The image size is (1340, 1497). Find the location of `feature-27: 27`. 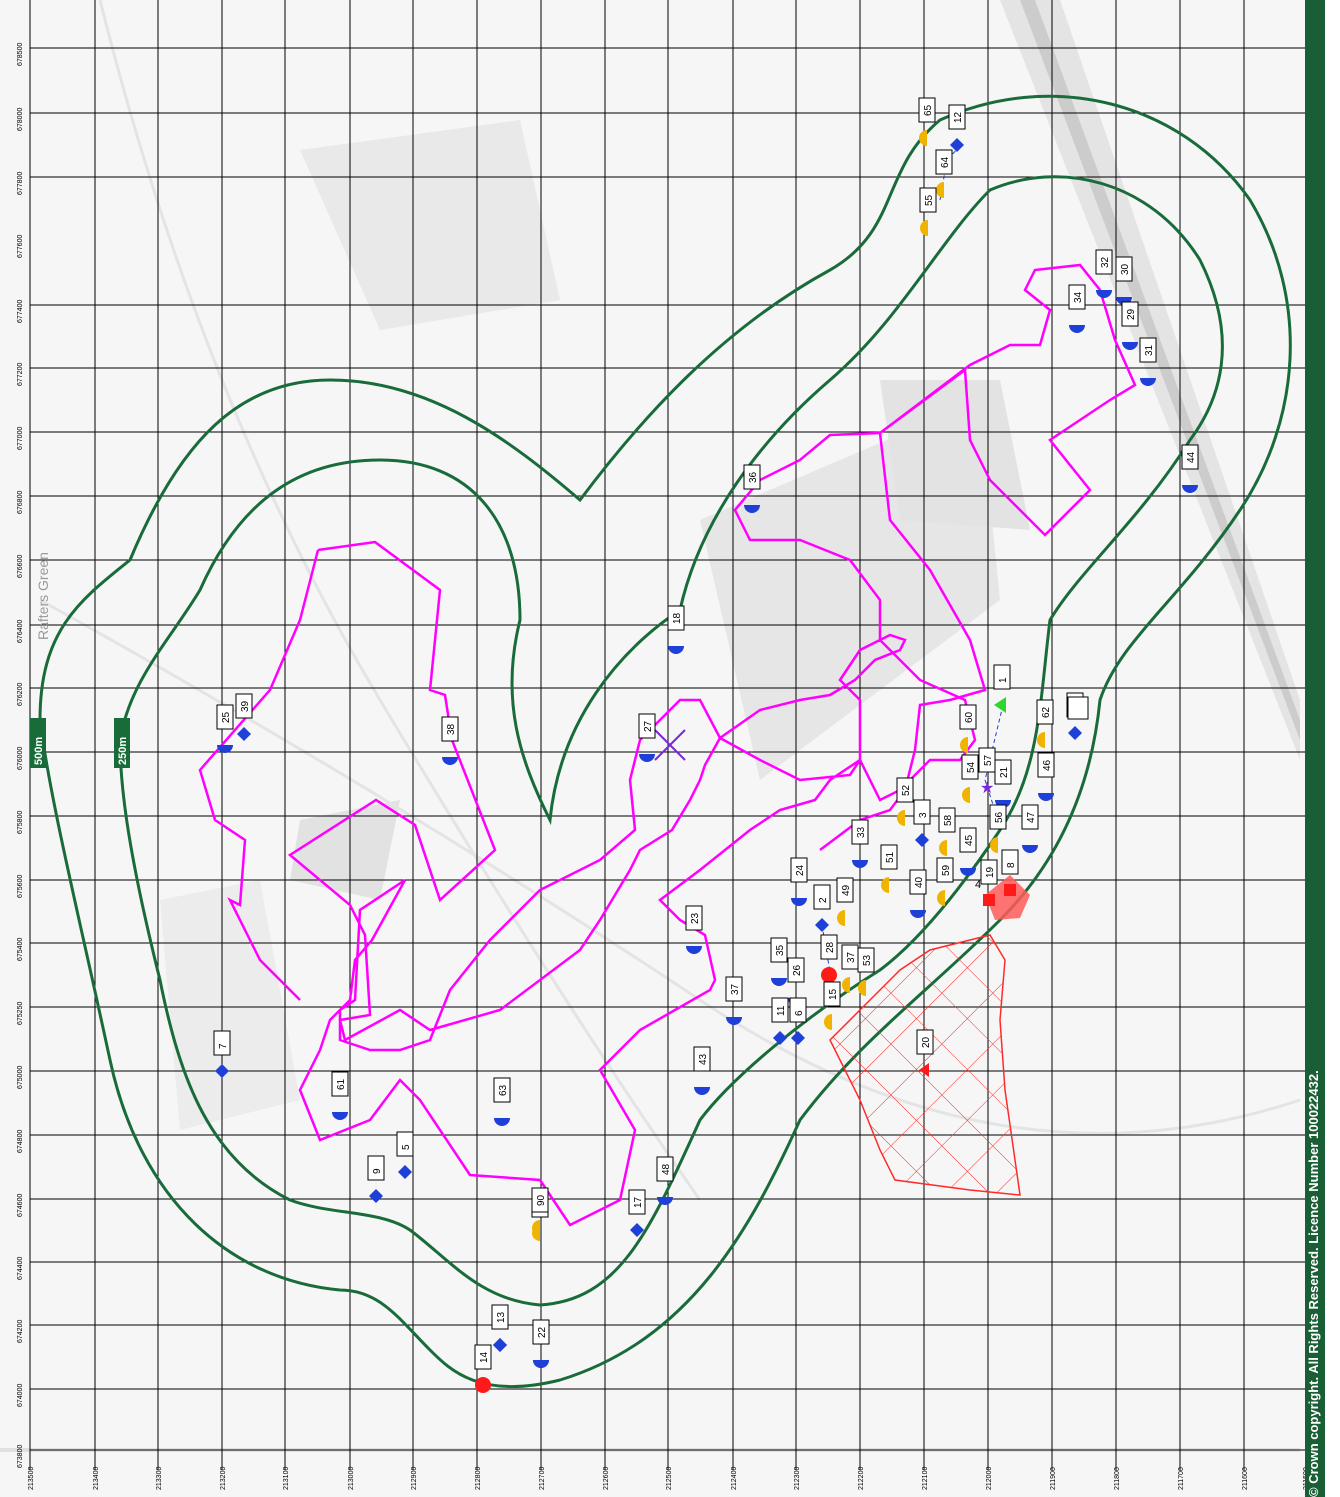

feature-27: 27 is located at coordinates (647, 737).